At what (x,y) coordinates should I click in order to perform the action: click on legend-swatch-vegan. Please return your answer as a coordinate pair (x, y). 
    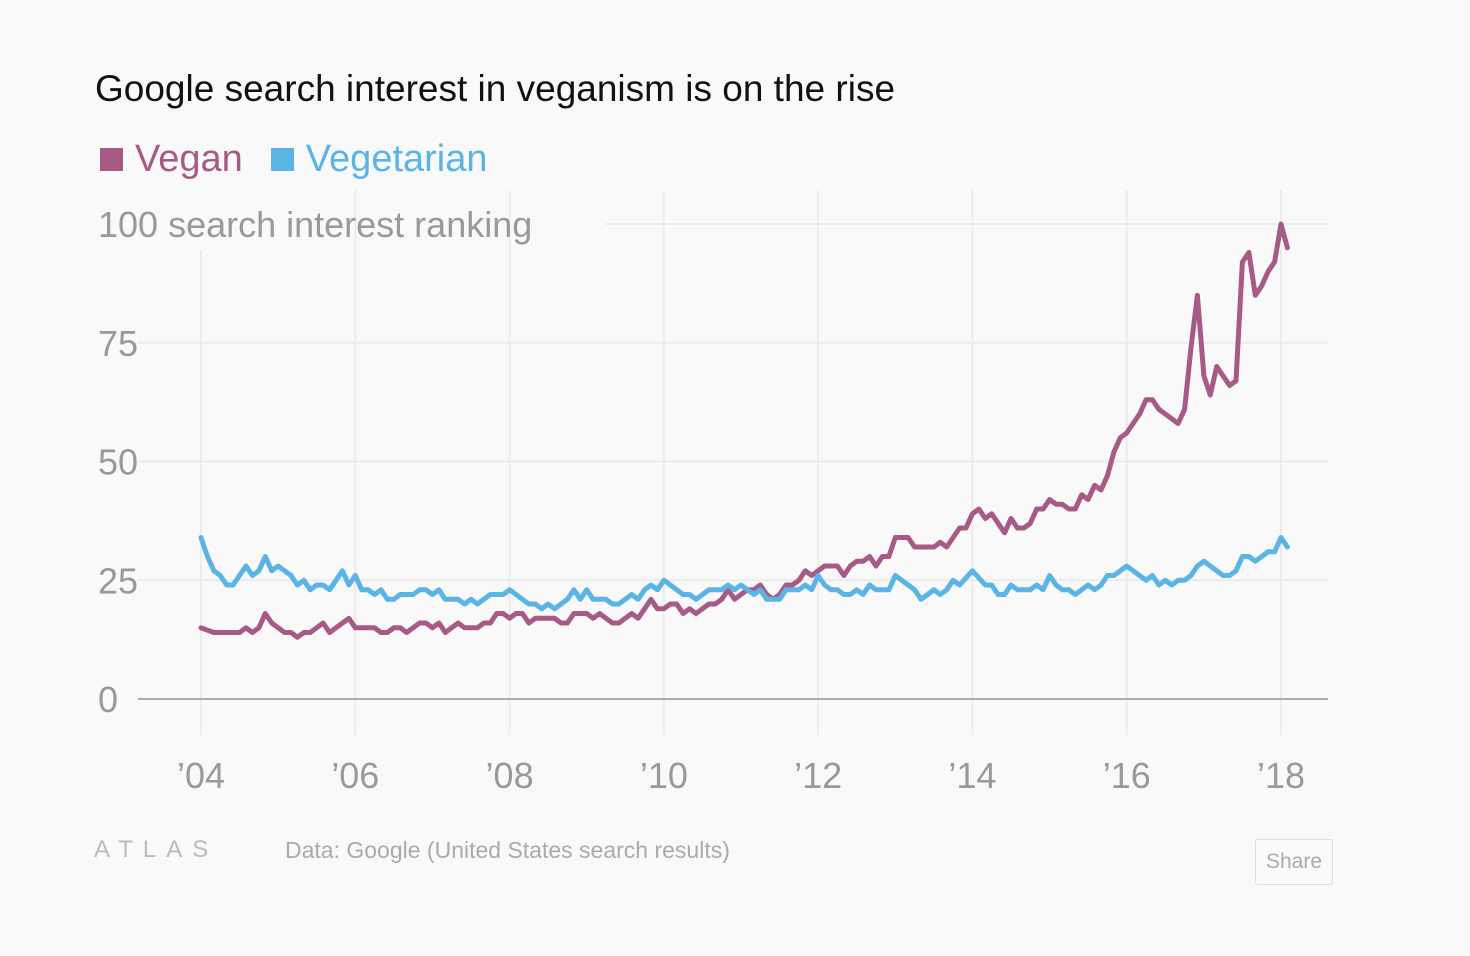
    Looking at the image, I should click on (111, 159).